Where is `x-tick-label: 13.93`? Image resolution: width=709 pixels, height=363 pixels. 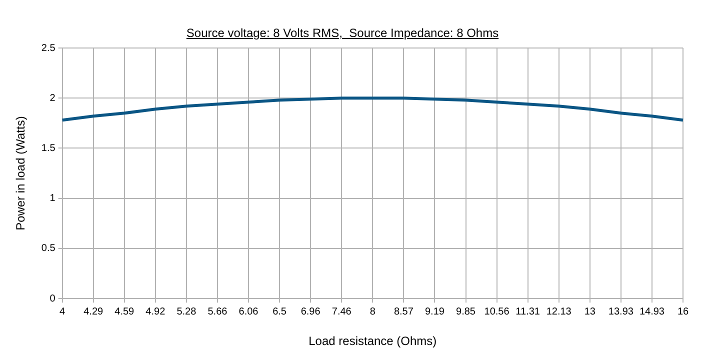
x-tick-label: 13.93 is located at coordinates (621, 312).